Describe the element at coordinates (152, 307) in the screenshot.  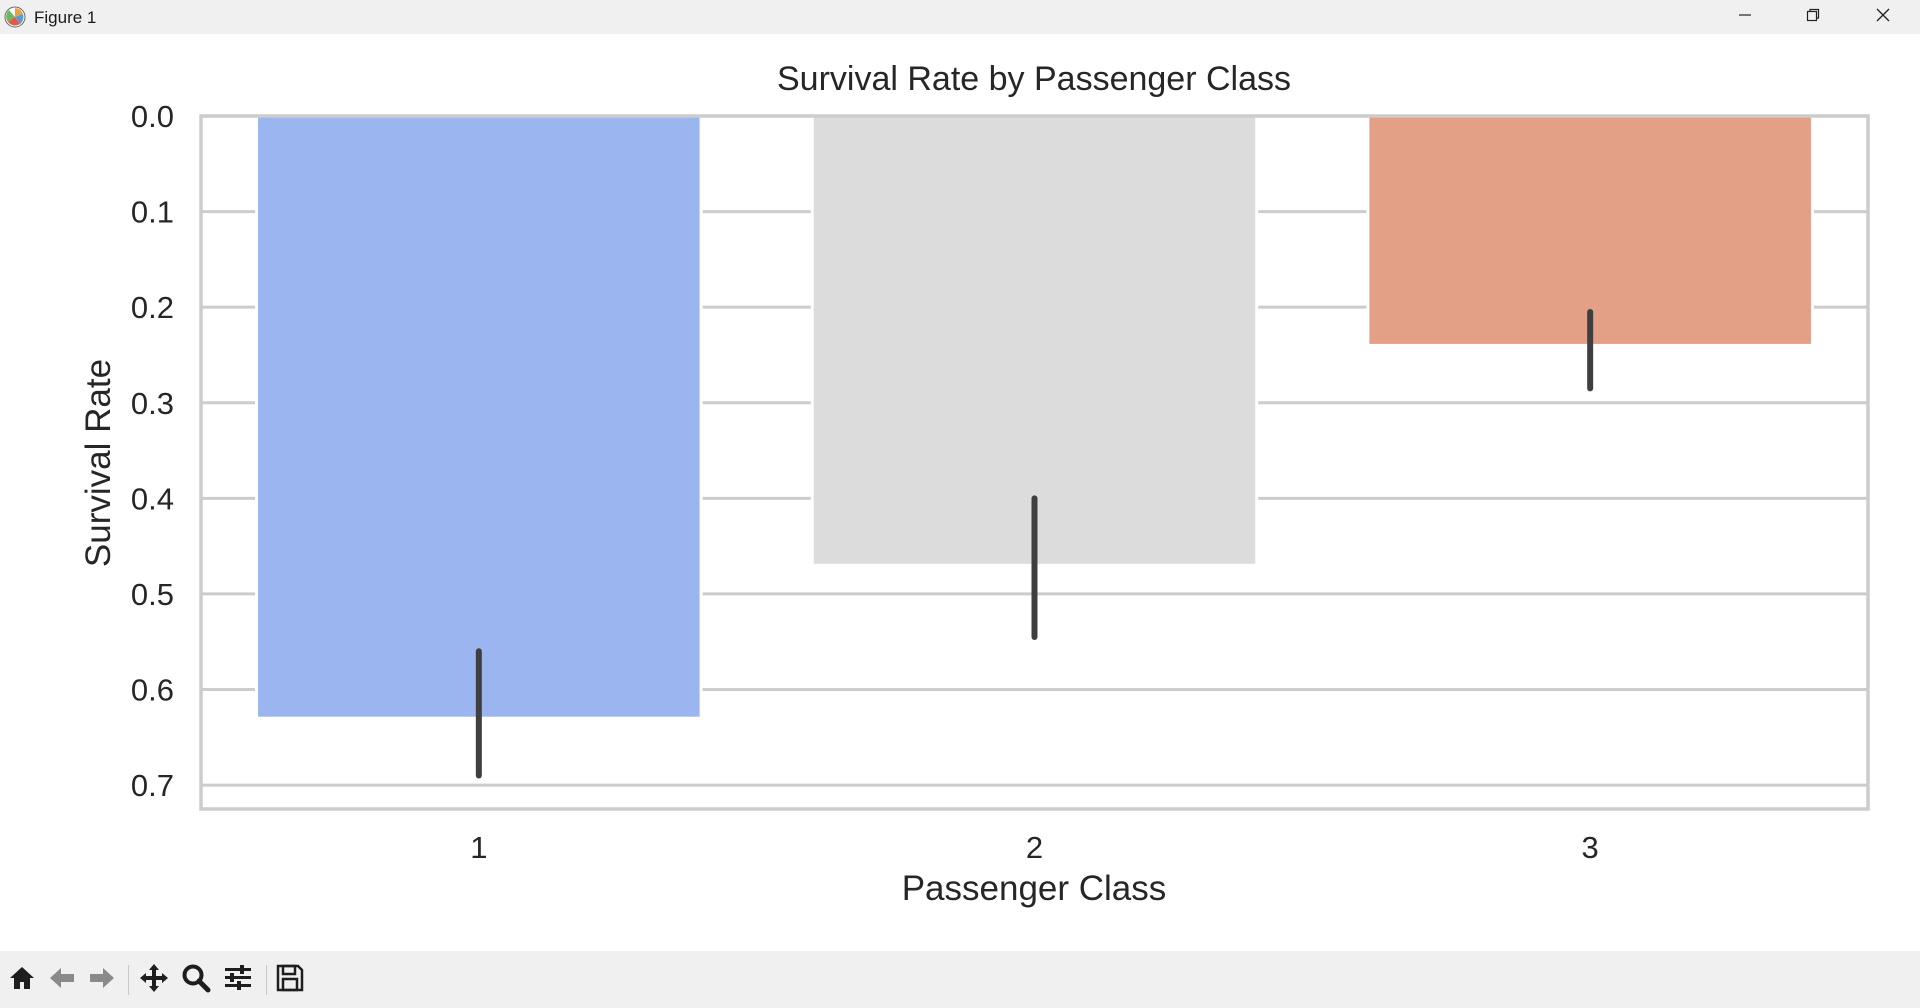
I see `y-tick-label: 0.2` at that location.